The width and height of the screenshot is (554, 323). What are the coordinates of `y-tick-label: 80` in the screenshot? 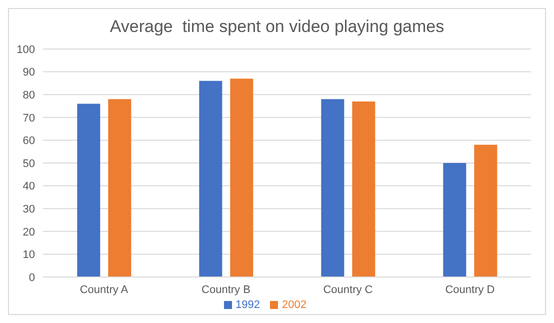 It's located at (28, 96).